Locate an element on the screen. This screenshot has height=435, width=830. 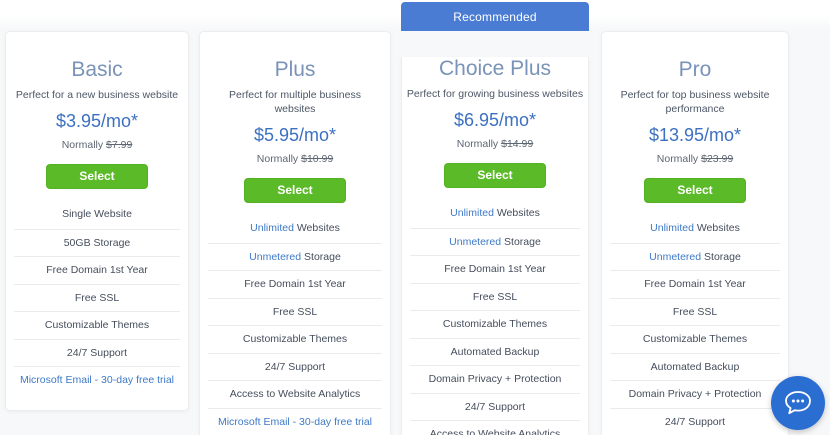
feature-row: Single Website is located at coordinates (97, 214).